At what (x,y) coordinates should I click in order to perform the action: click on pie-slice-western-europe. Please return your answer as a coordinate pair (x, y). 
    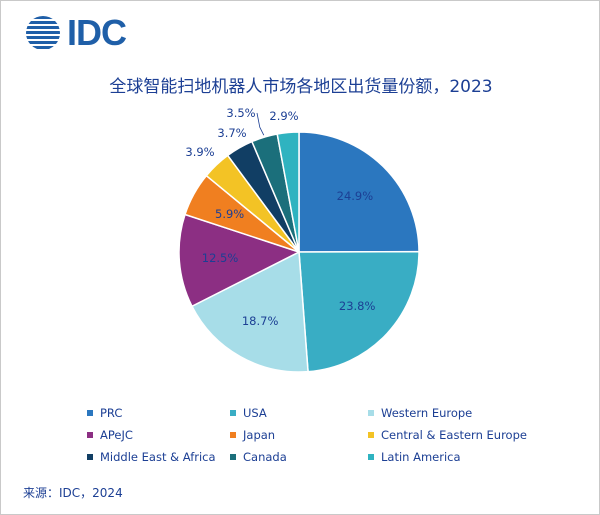
    Looking at the image, I should click on (249, 311).